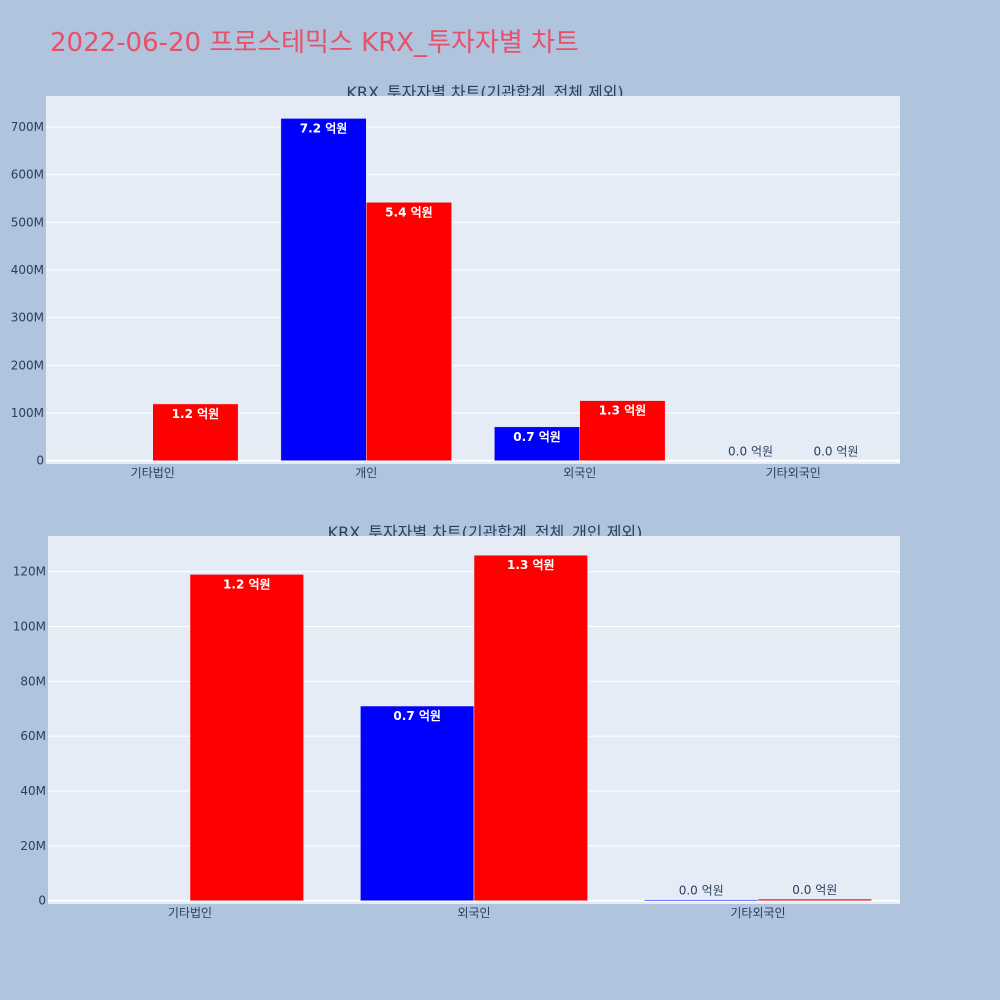 The image size is (1000, 1000). I want to click on data-label: 5.4 억원, so click(409, 212).